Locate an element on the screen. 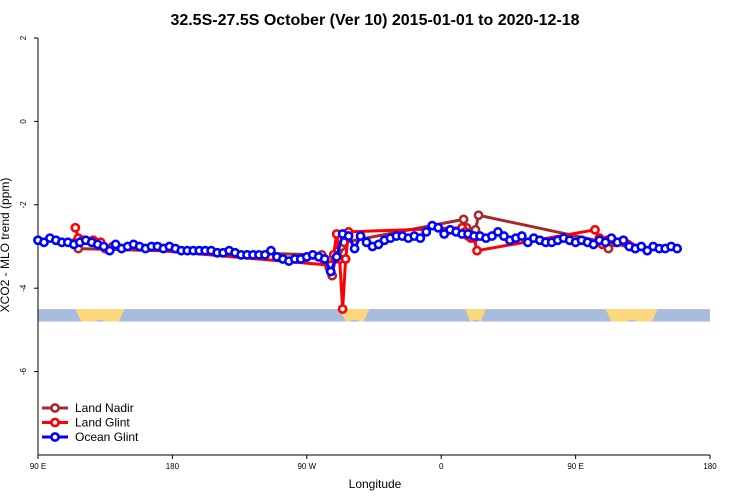  land-ocean-band is located at coordinates (374, 315).